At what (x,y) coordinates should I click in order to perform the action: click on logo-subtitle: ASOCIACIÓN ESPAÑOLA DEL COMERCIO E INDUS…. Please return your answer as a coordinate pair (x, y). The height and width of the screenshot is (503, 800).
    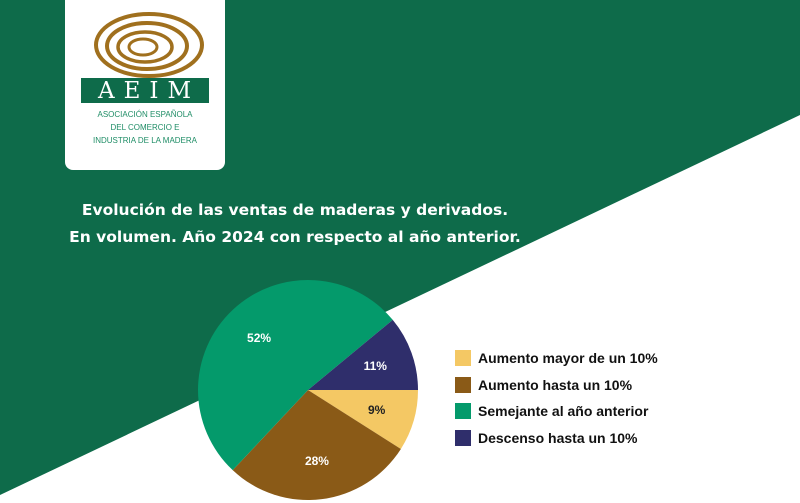
    Looking at the image, I should click on (145, 127).